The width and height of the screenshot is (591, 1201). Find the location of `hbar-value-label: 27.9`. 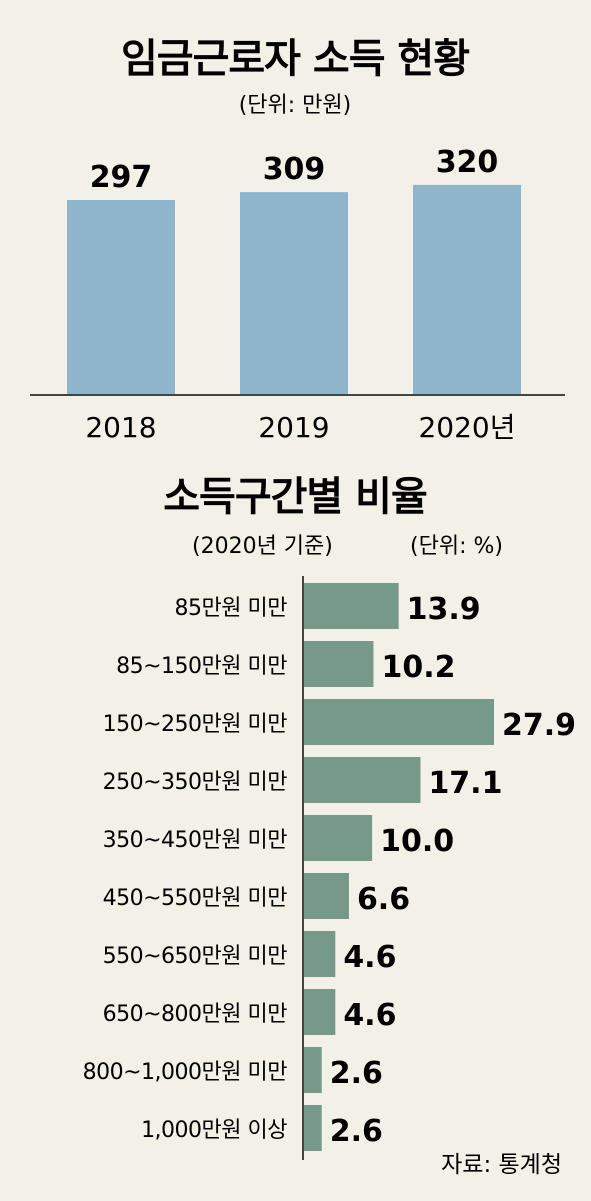

hbar-value-label: 27.9 is located at coordinates (539, 725).